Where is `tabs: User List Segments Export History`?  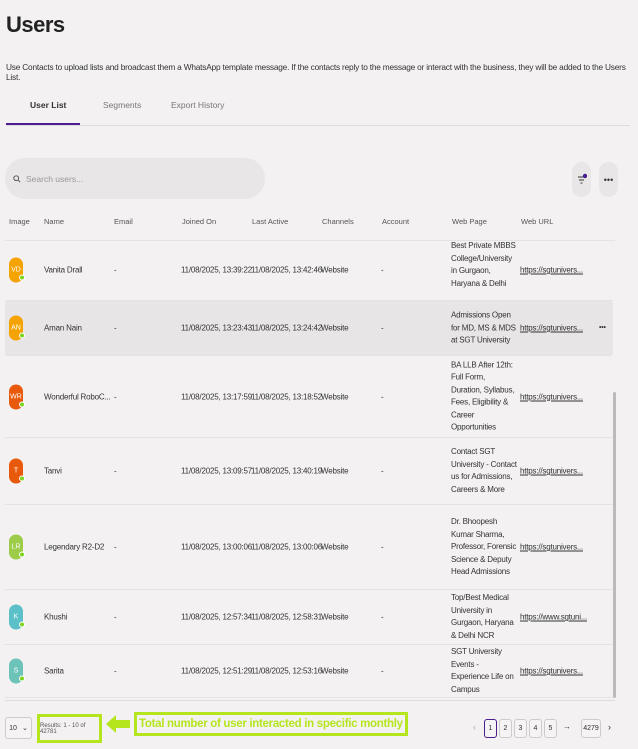 tabs: User List Segments Export History is located at coordinates (318, 111).